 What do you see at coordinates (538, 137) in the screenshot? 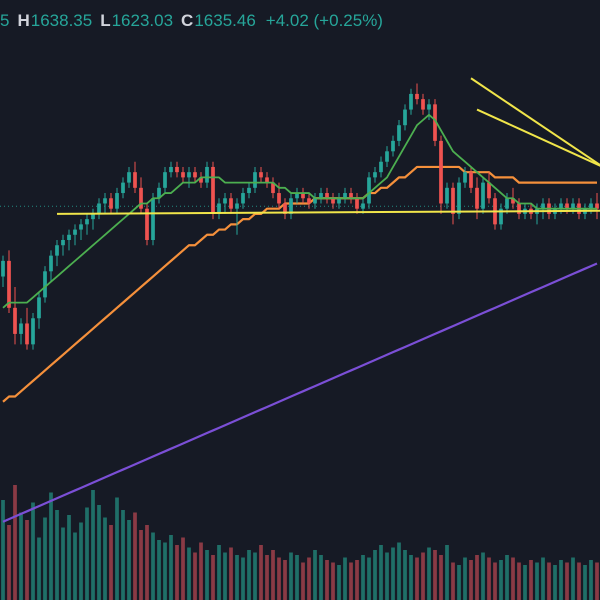
I see `trendline-resistance` at bounding box center [538, 137].